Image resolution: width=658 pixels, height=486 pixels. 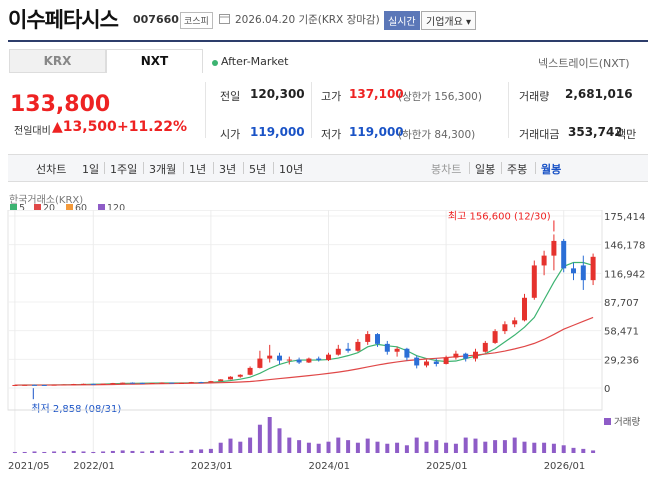 I want to click on y-tick-label: 146,178, so click(x=624, y=246).